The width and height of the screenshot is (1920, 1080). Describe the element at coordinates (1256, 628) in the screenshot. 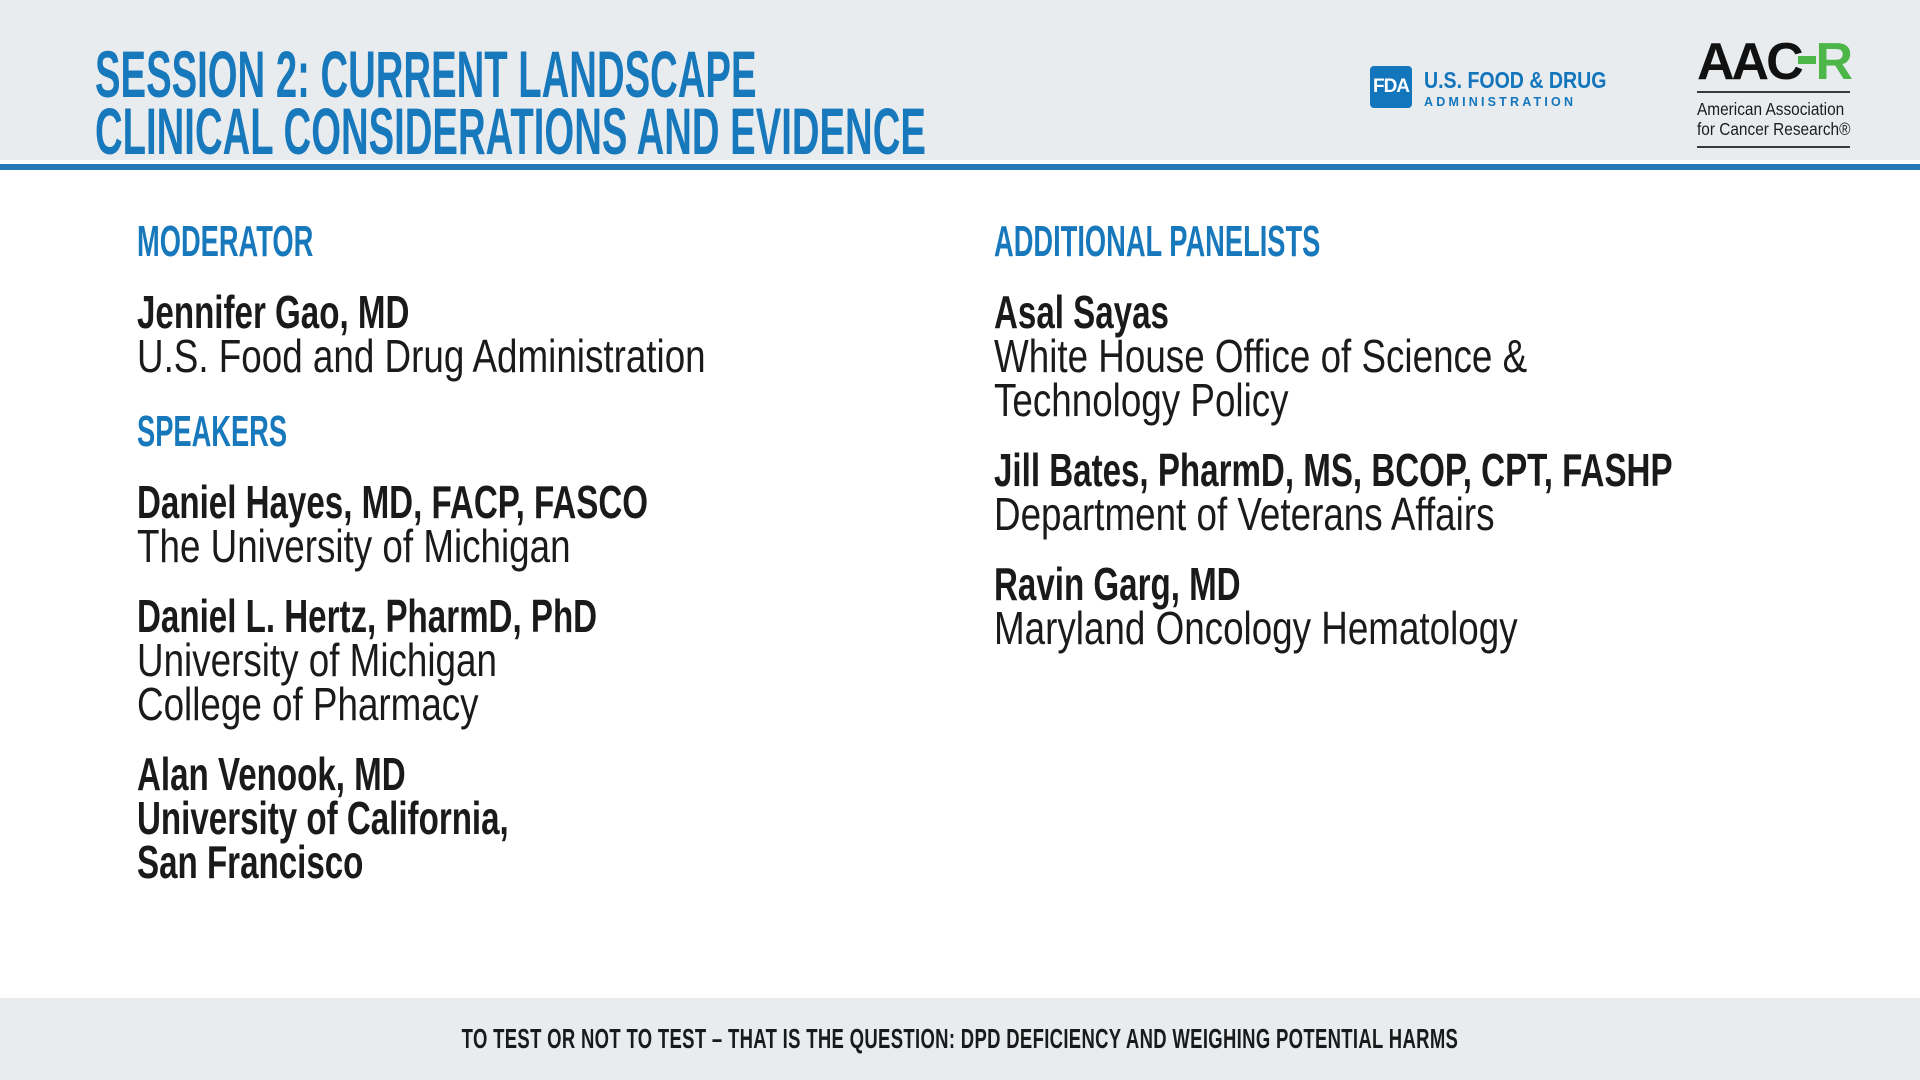

I see `person-affiliation: Maryland Oncology Hematology` at that location.